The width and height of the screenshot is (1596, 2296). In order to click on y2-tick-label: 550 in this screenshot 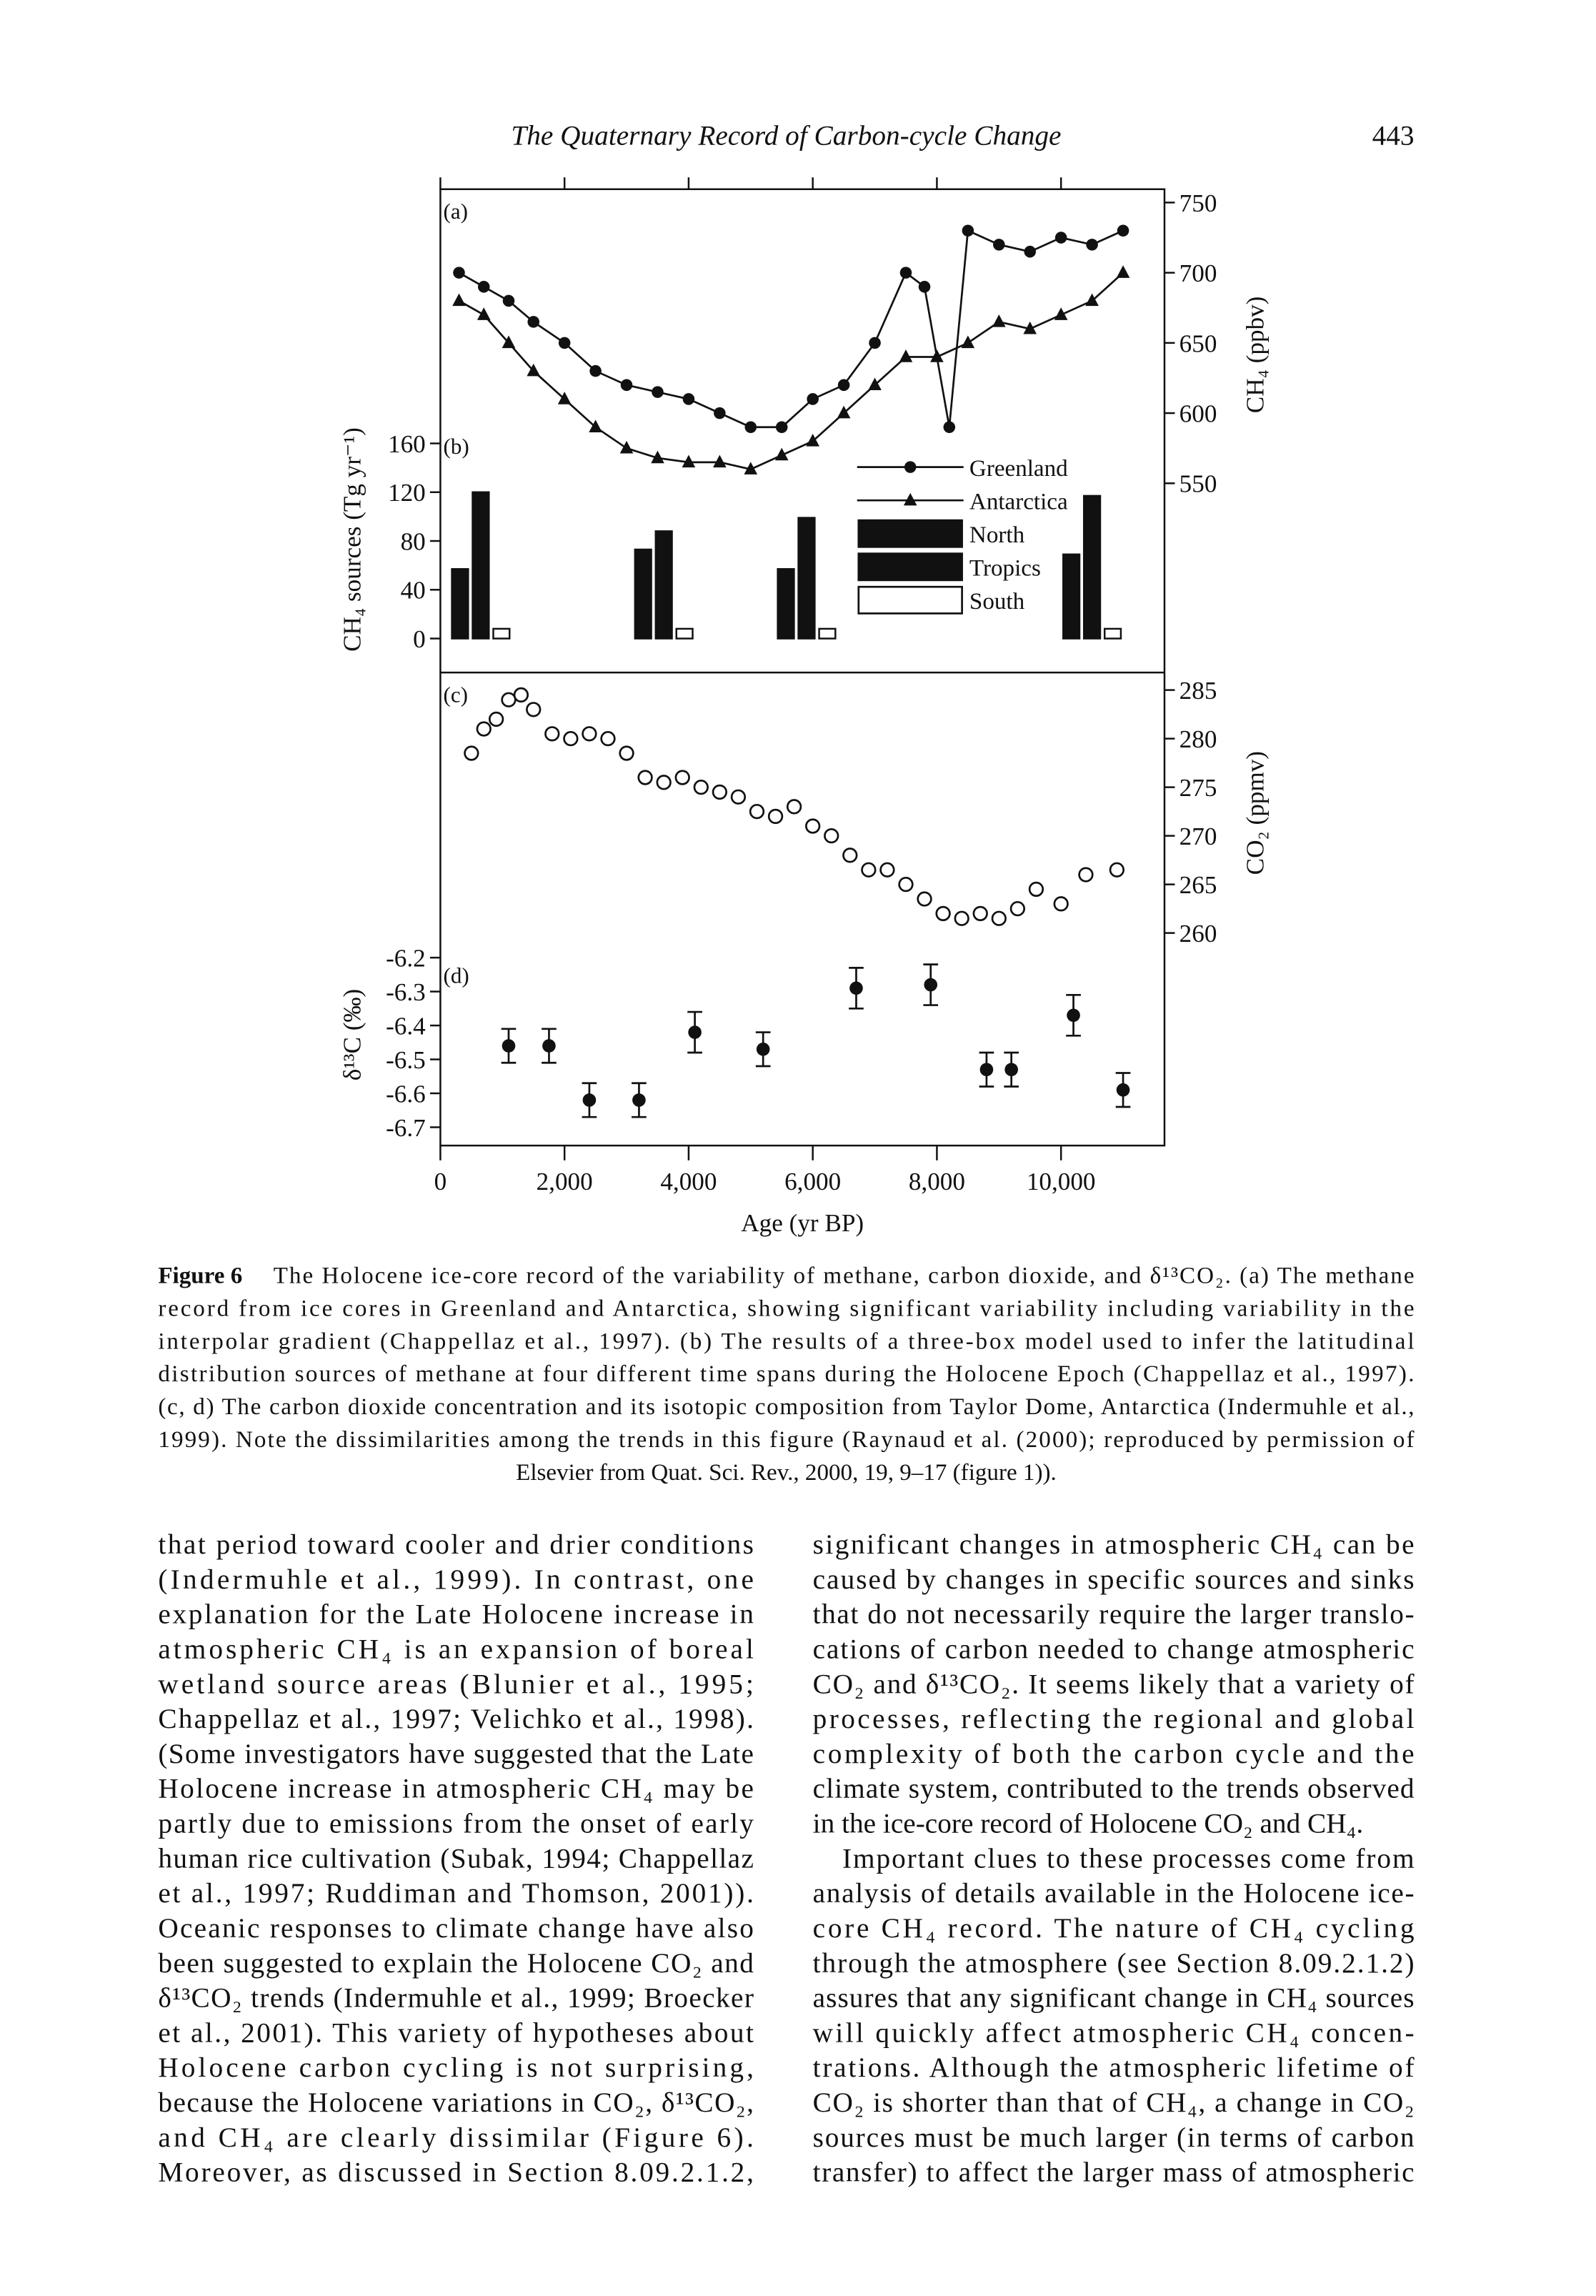, I will do `click(1198, 484)`.